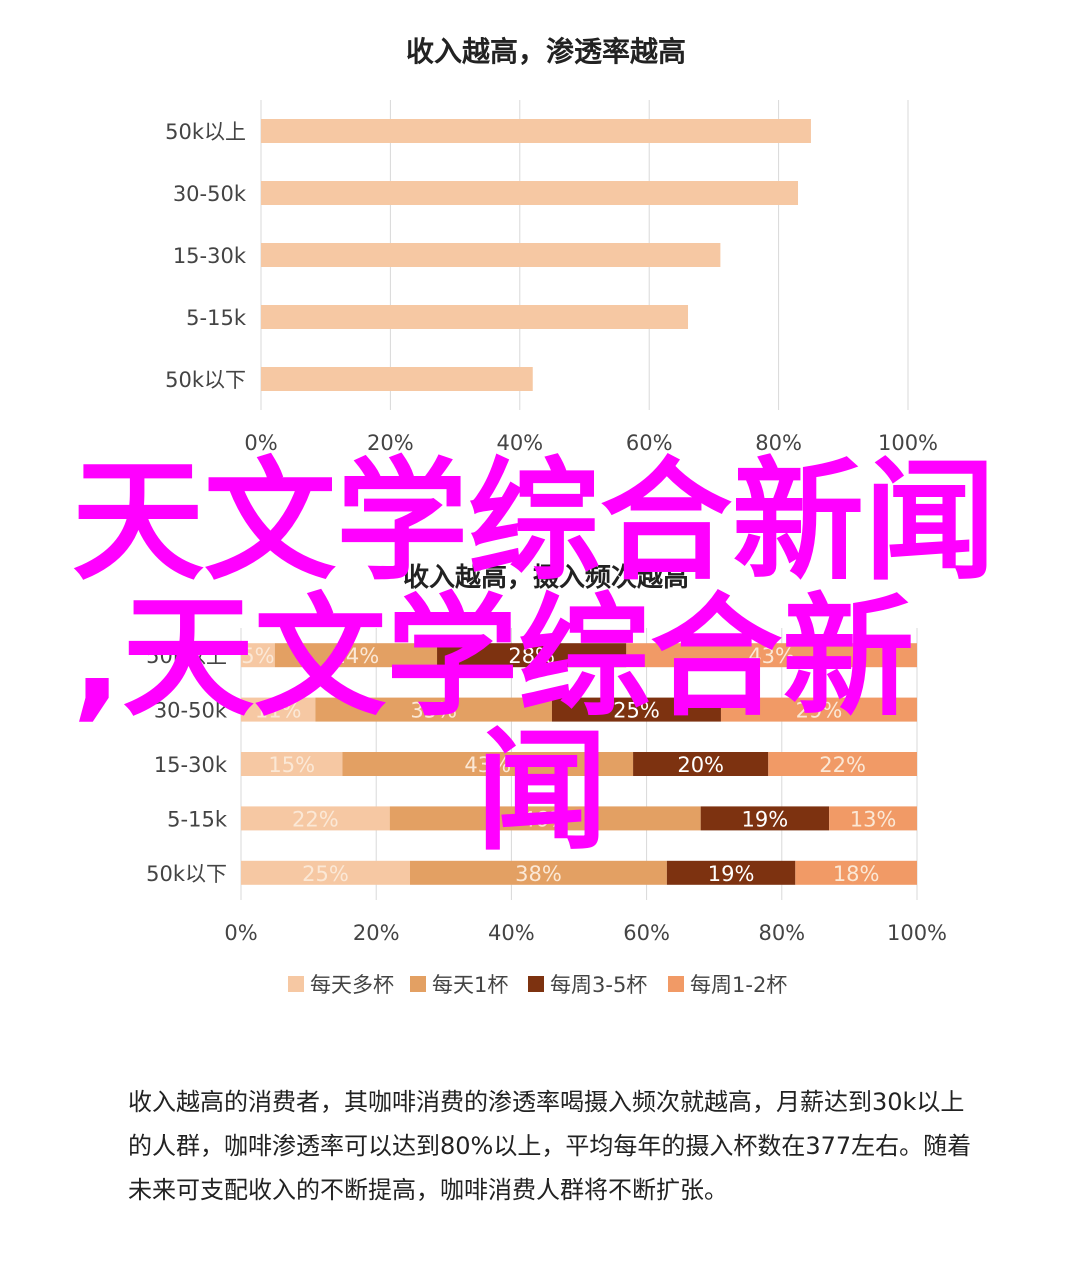 The height and width of the screenshot is (1282, 1080). I want to click on chart2-legend: 每天多杯 每天1杯 每周3-5杯 每周1-2杯, so click(537, 985).